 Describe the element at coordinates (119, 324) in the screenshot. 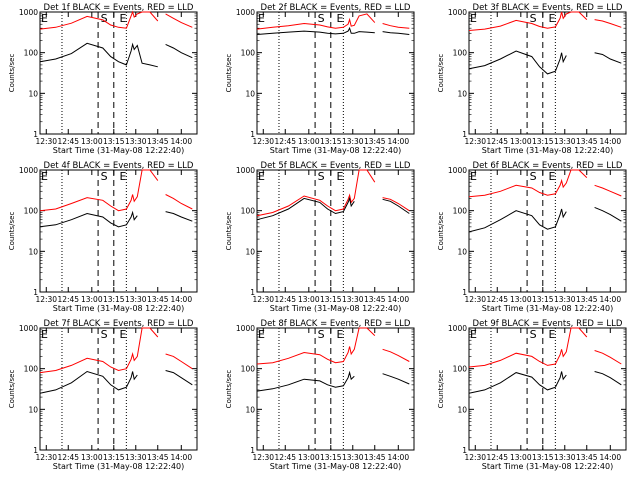

I see `panel-title: Det 7f BLACK = Events, RED = LLD` at that location.